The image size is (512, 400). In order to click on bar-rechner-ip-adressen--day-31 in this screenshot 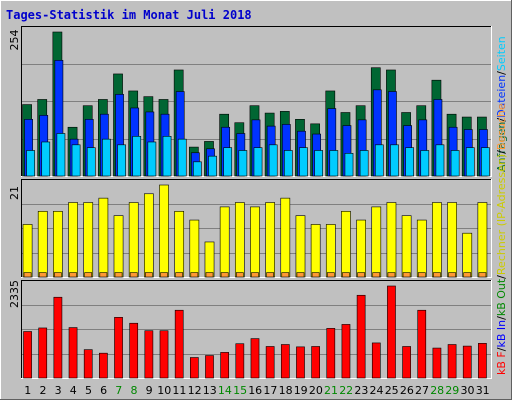, I will do `click(482, 240)`.